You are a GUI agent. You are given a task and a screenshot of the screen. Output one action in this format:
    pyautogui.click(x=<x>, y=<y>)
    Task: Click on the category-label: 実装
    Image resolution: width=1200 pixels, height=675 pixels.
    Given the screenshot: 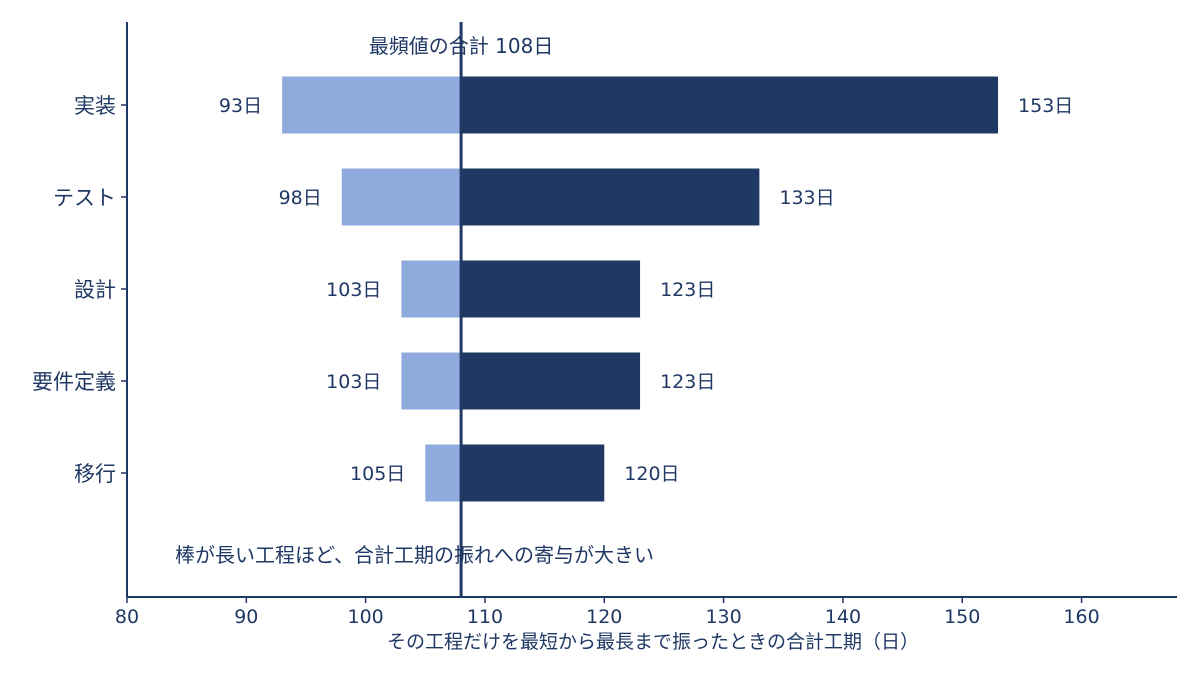 What is the action you would take?
    pyautogui.click(x=95, y=106)
    